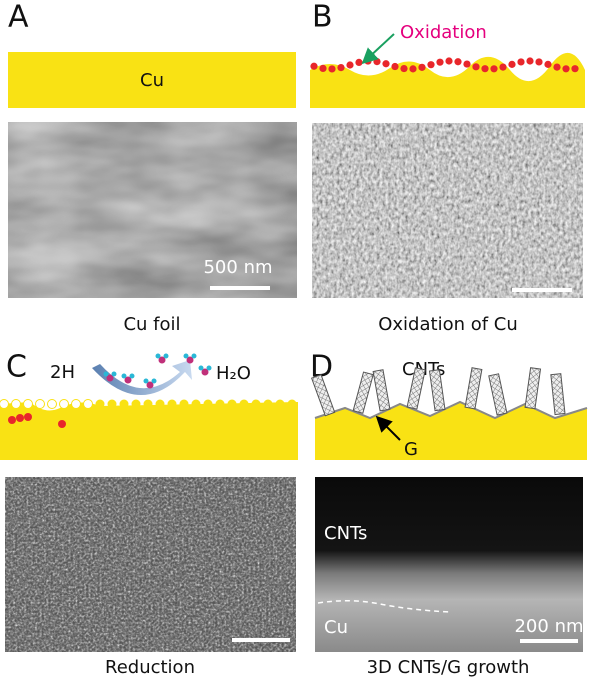  I want to click on panel-label: A, so click(18, 17).